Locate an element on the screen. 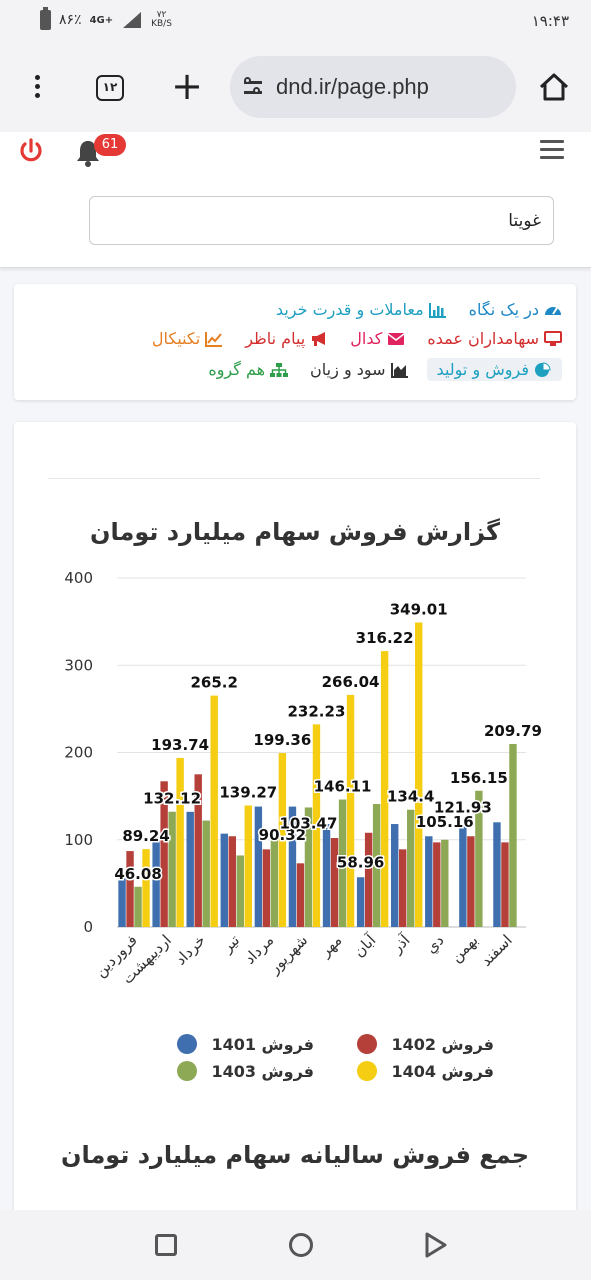 This screenshot has height=1280, width=591. y-tick-label: 0 is located at coordinates (88, 927).